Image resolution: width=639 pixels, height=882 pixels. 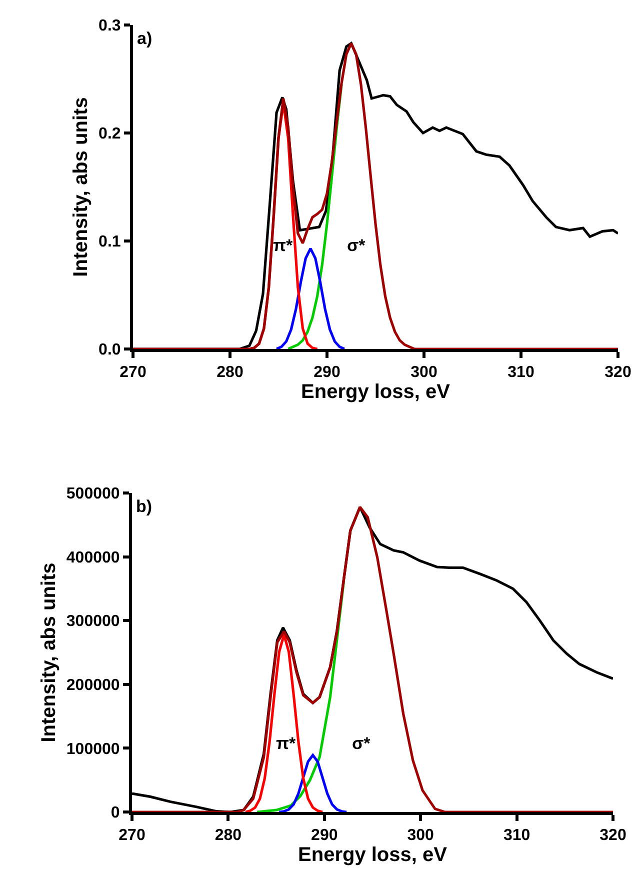 What do you see at coordinates (93, 749) in the screenshot?
I see `y-tick-label: 100000` at bounding box center [93, 749].